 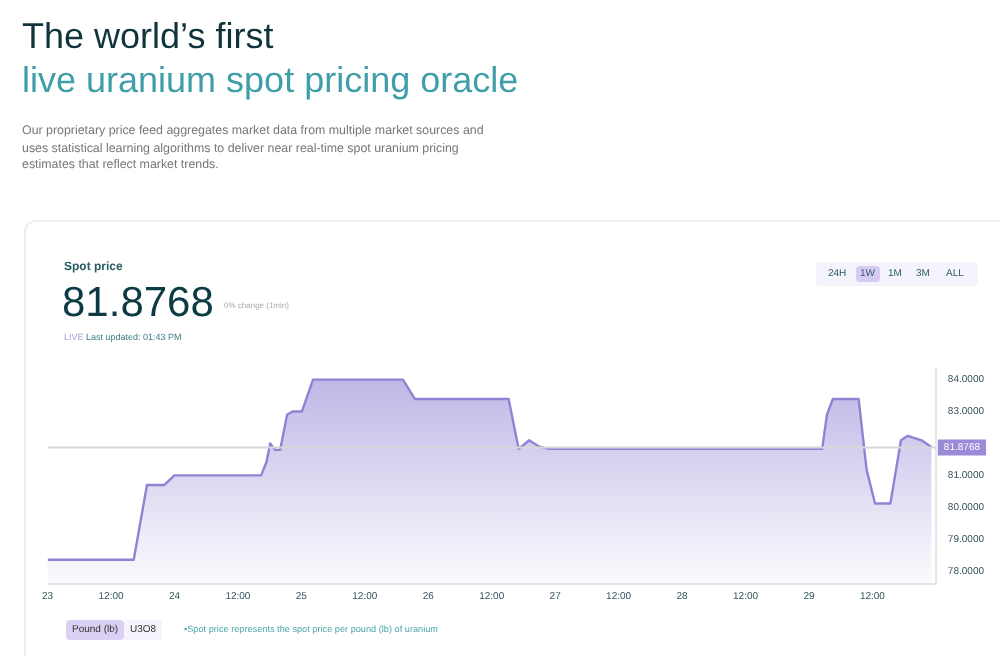 What do you see at coordinates (138, 304) in the screenshot?
I see `text: 81.8768` at bounding box center [138, 304].